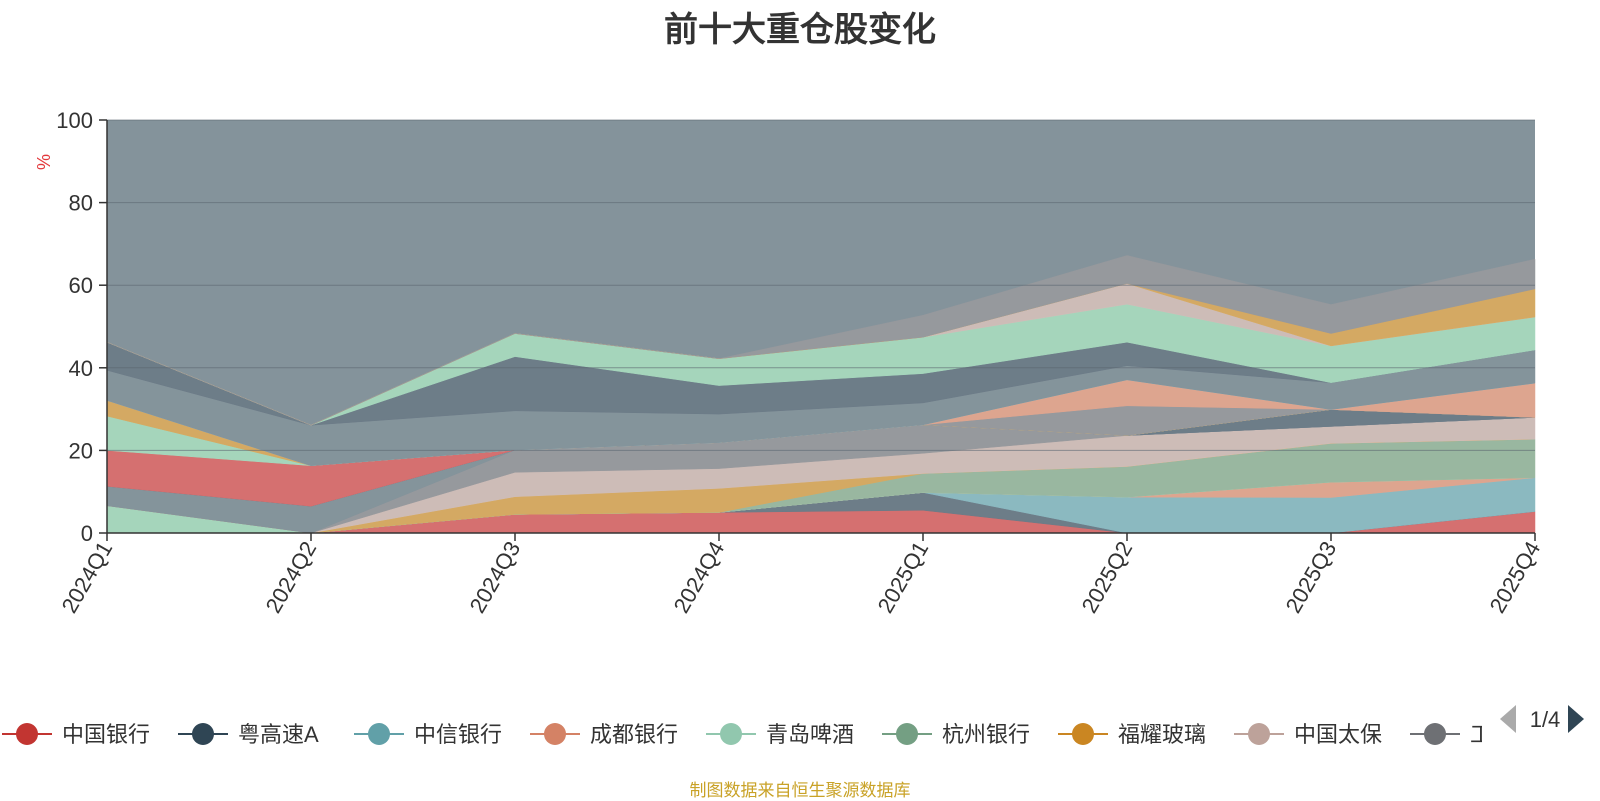  I want to click on legend-item: 青岛啤酒, so click(780, 734).